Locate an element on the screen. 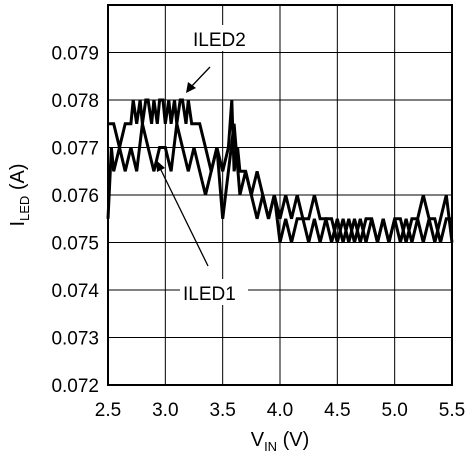 The height and width of the screenshot is (459, 466). x-axis-label: VIN (V) is located at coordinates (280, 441).